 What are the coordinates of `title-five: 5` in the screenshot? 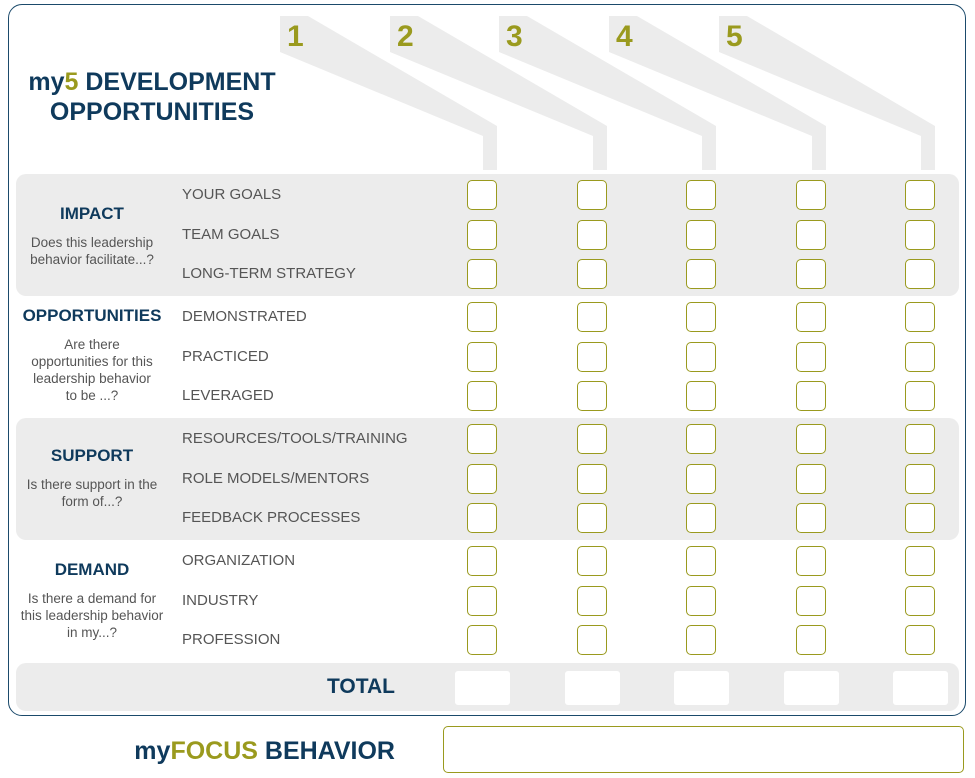 It's located at (71, 82).